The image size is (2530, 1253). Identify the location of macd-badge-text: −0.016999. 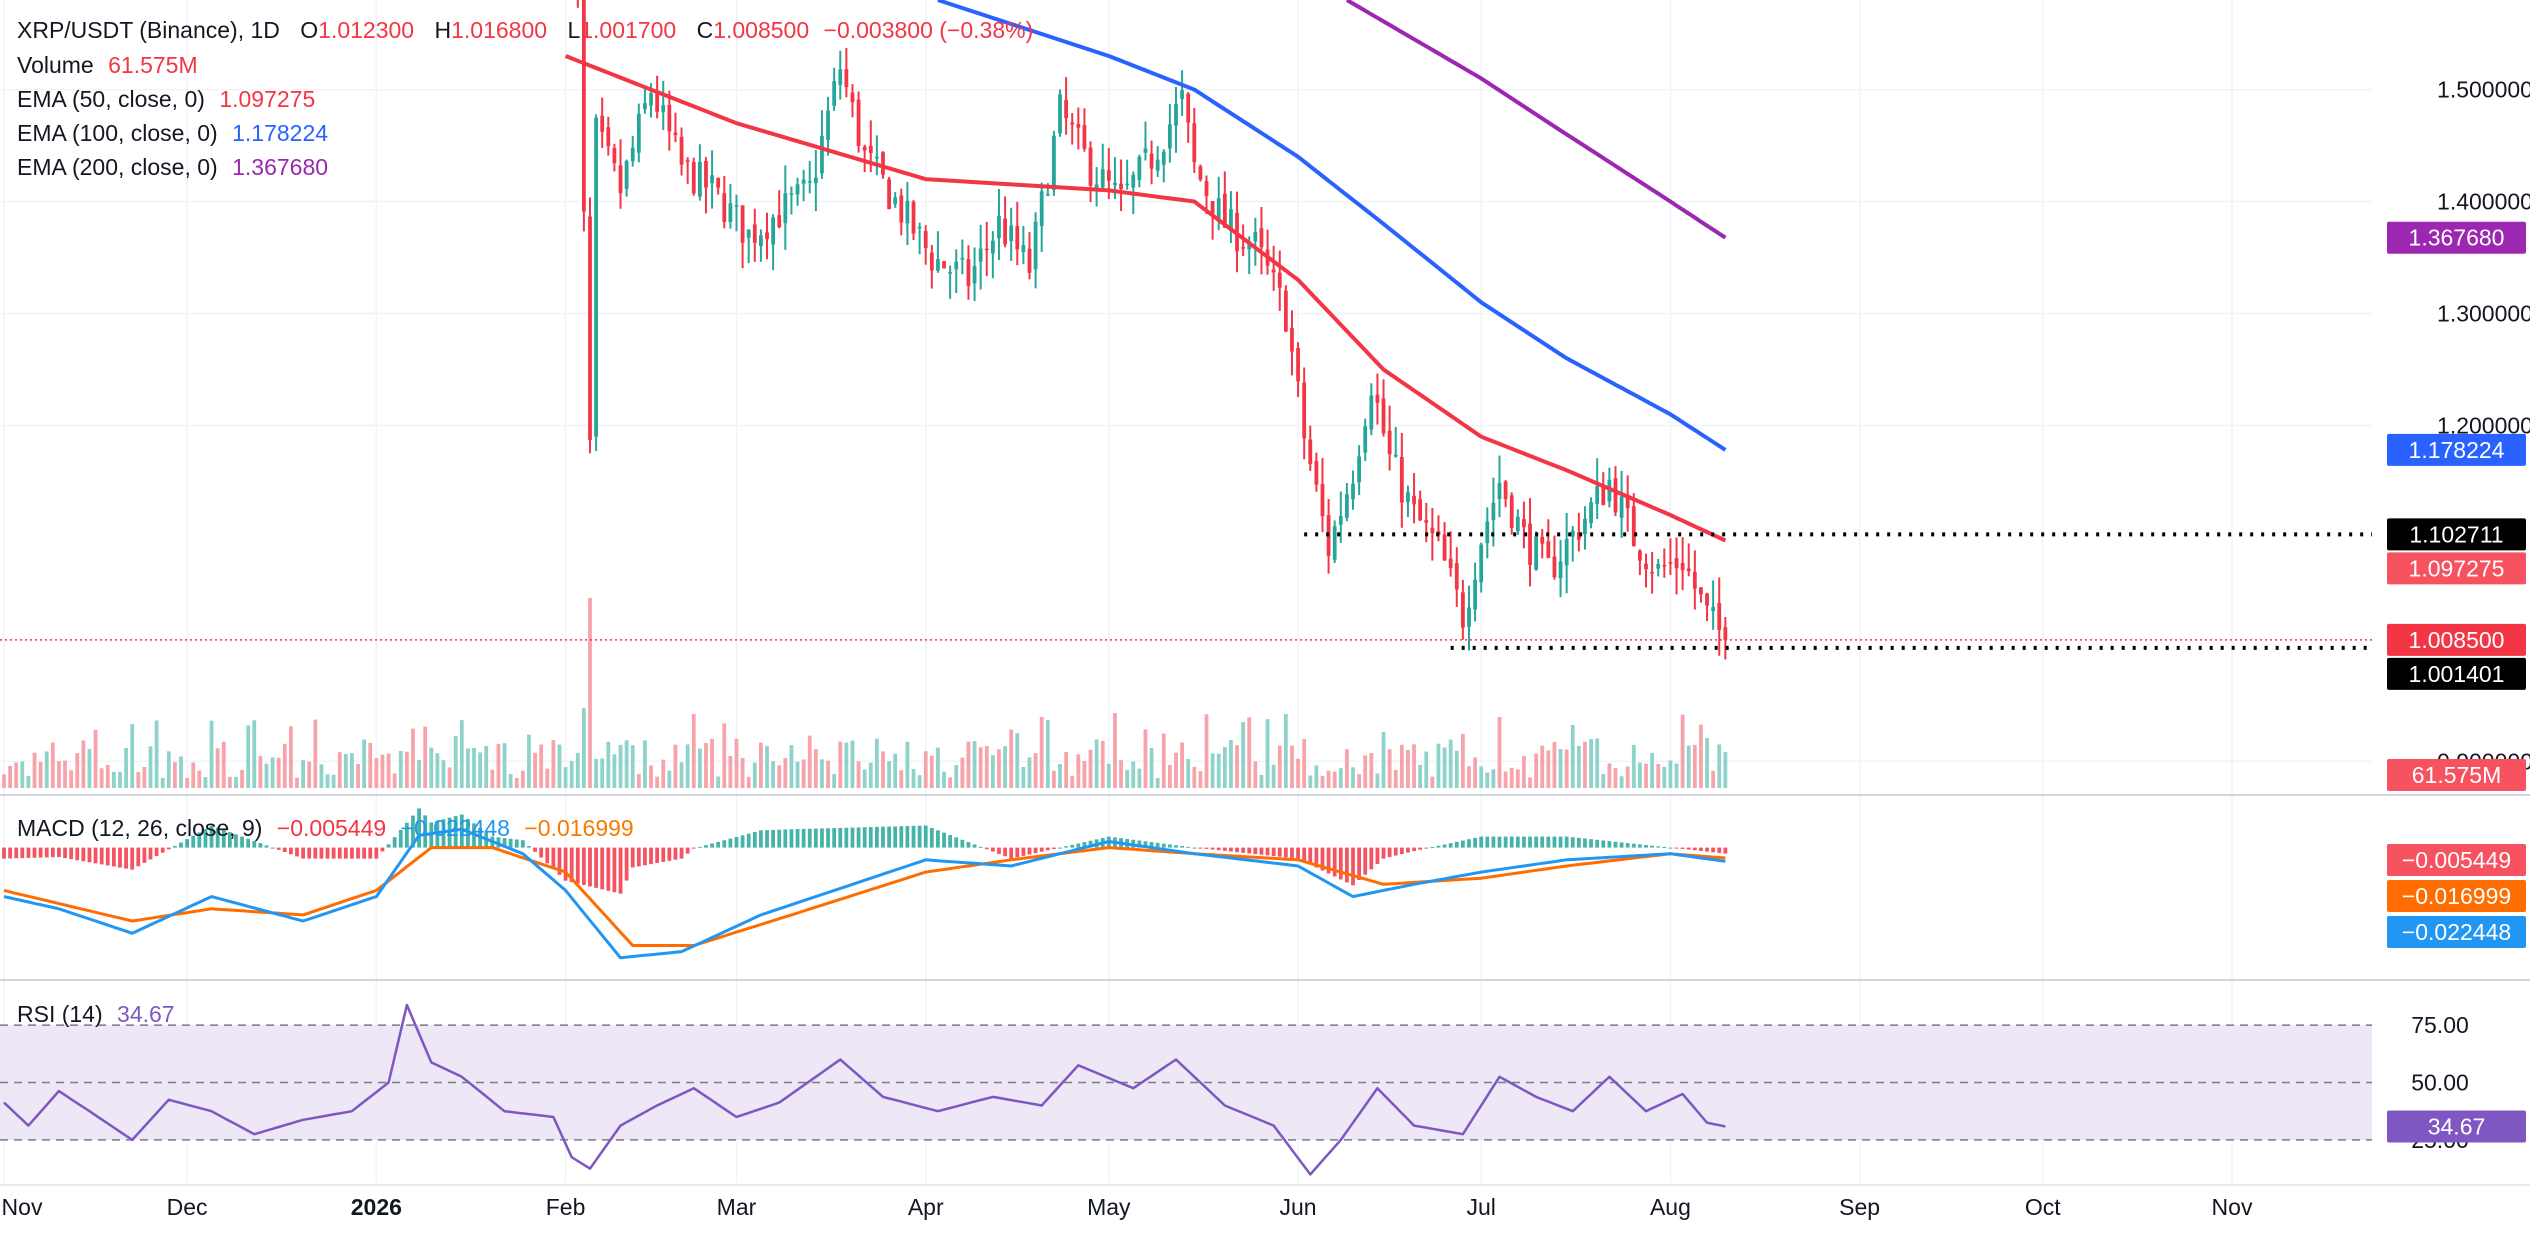
(2456, 896).